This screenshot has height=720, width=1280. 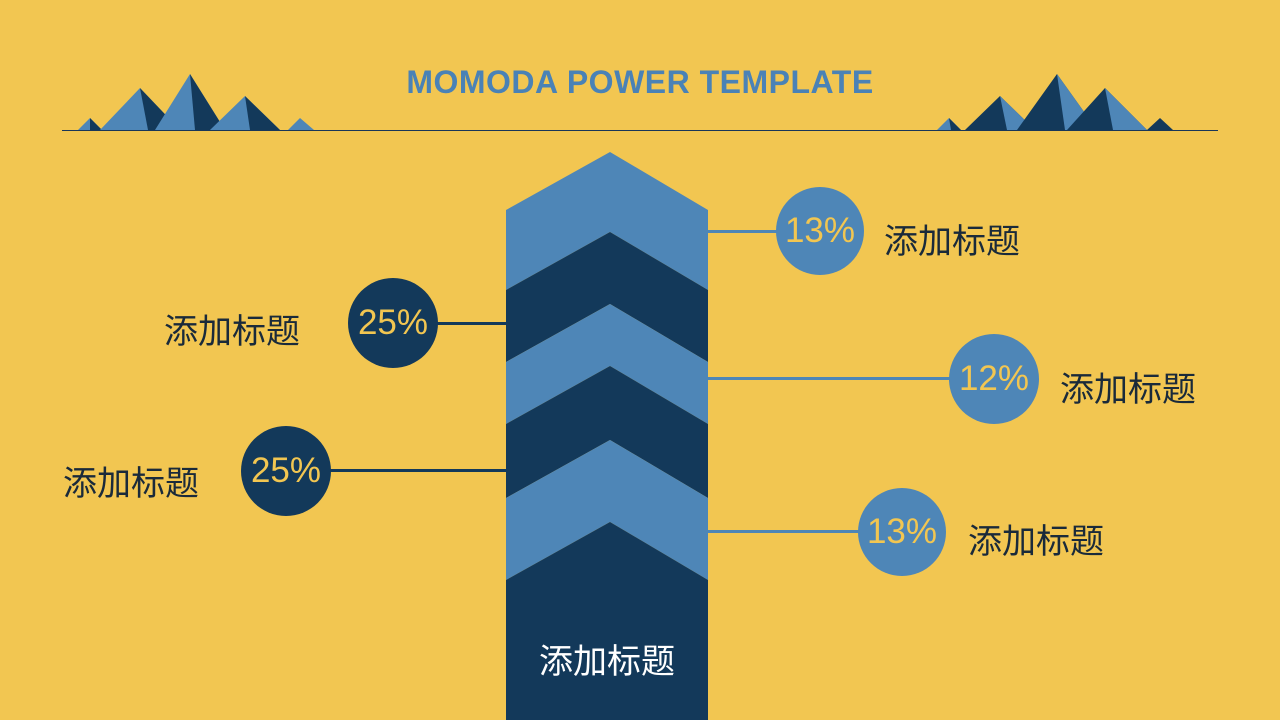 I want to click on arrow-base-segment, so click(x=607, y=621).